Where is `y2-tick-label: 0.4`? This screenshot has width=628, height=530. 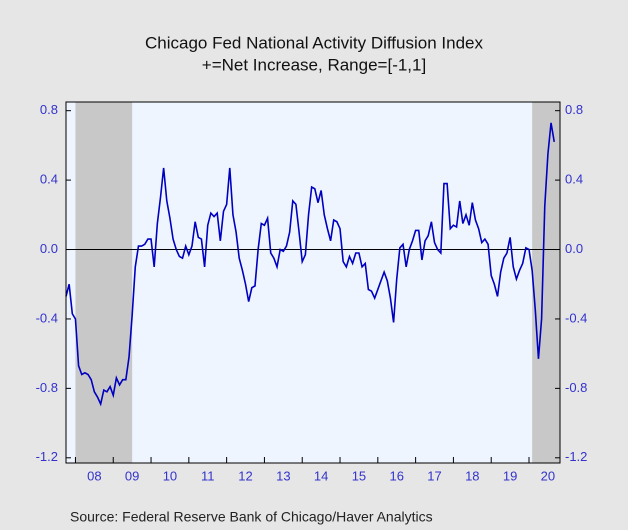
y2-tick-label: 0.4 is located at coordinates (574, 179).